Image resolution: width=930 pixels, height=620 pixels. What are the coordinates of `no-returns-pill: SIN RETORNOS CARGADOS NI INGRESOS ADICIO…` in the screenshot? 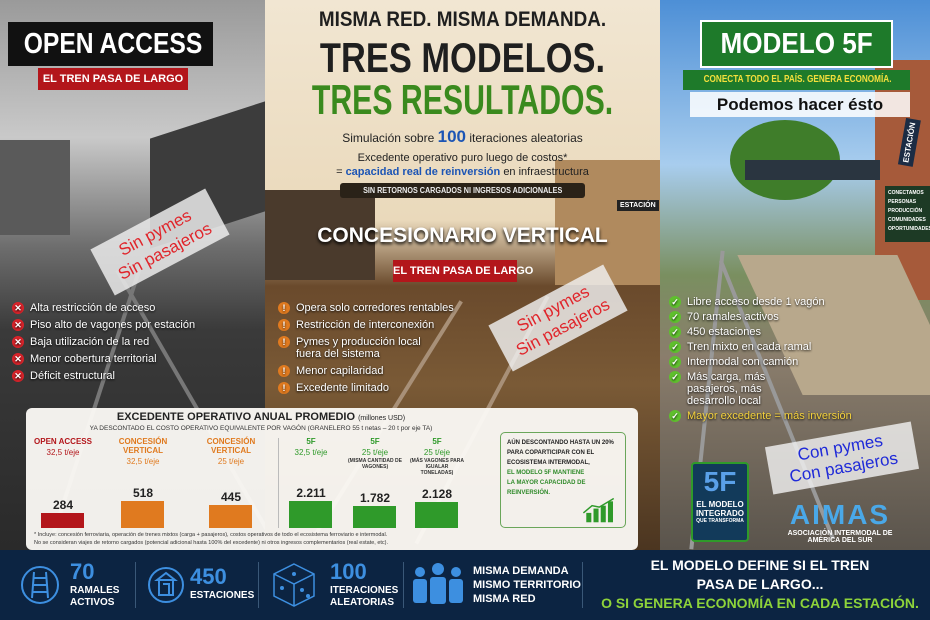 It's located at (462, 190).